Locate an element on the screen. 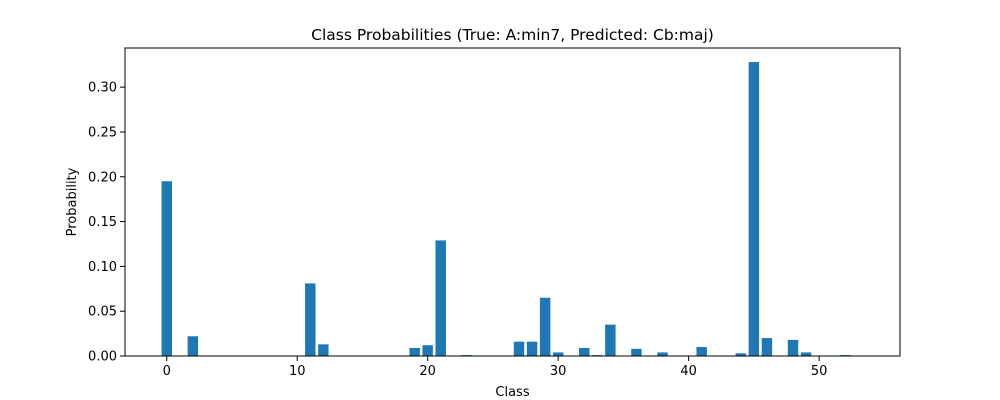 The height and width of the screenshot is (400, 1000). x-tick-label: 30 is located at coordinates (558, 371).